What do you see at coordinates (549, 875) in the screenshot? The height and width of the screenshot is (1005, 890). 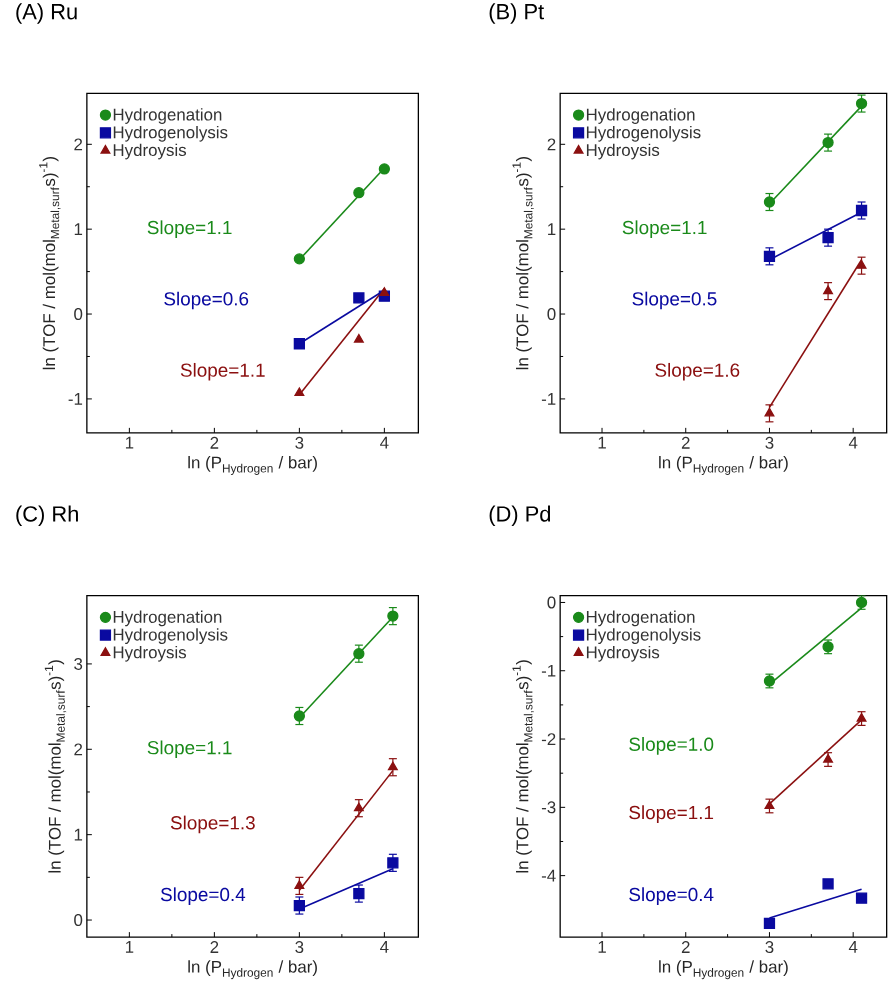 I see `y-tick-label: -4` at bounding box center [549, 875].